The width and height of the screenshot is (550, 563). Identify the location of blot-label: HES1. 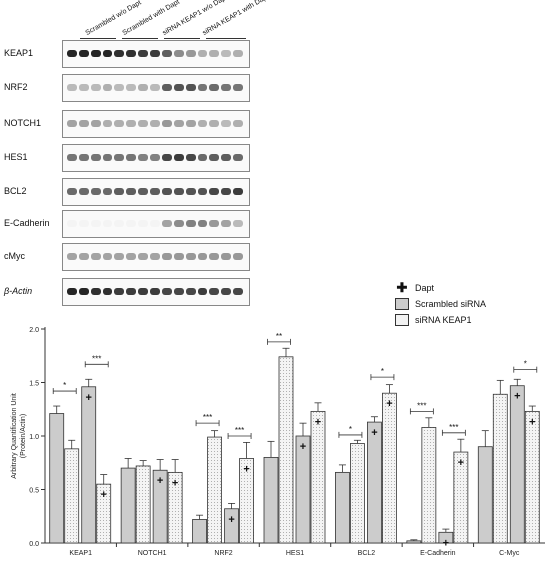
(16, 157).